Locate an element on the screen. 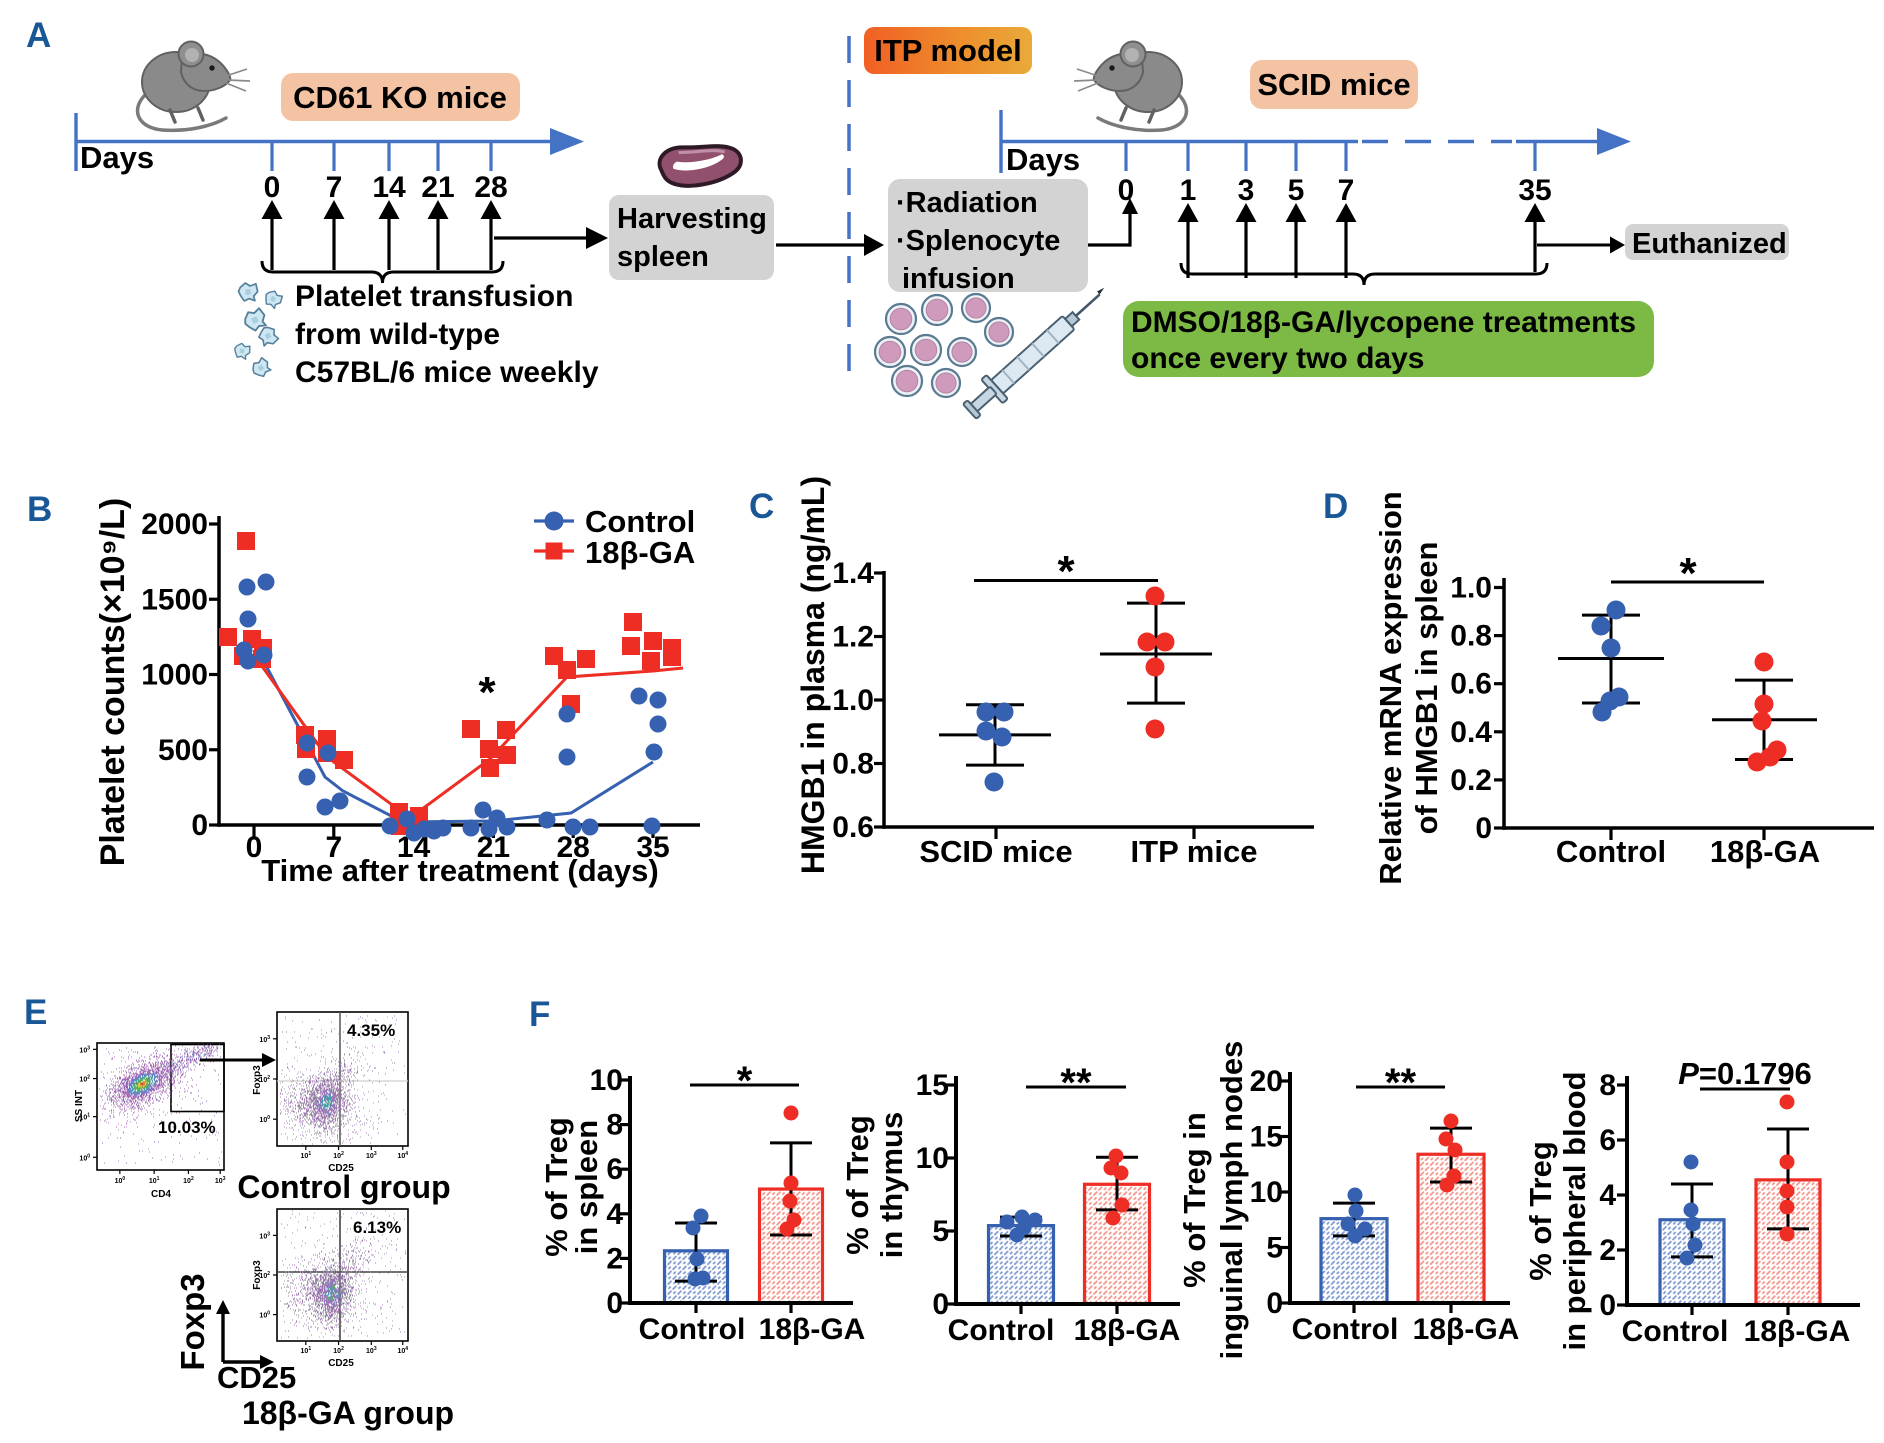  svg-text: 1500 is located at coordinates (174, 599).